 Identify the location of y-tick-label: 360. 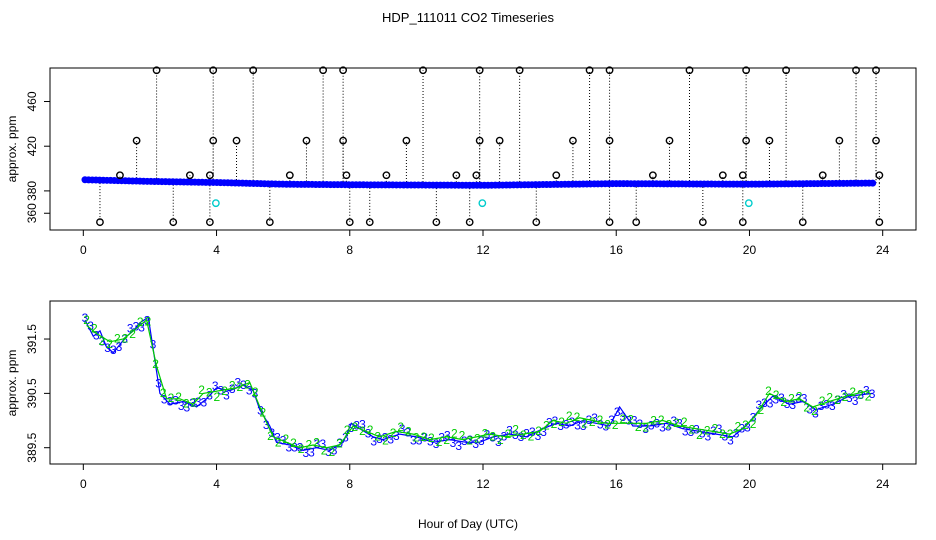
(32, 213).